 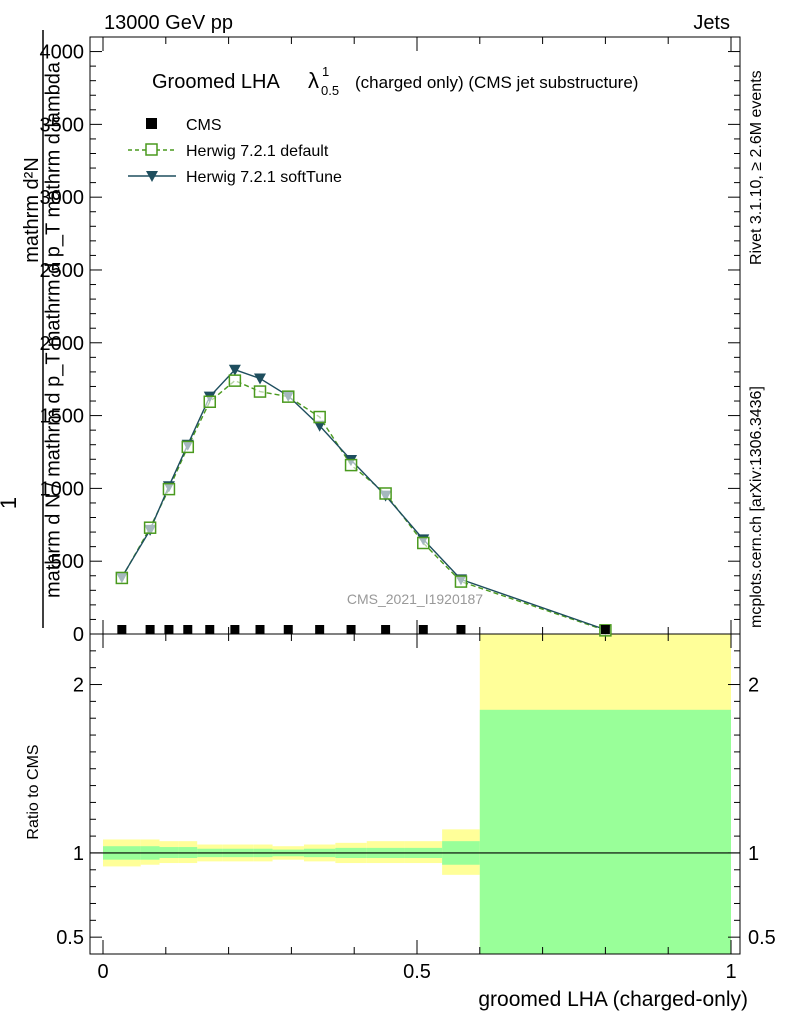 I want to click on y-tick-label-8: 4000, so click(x=62, y=53).